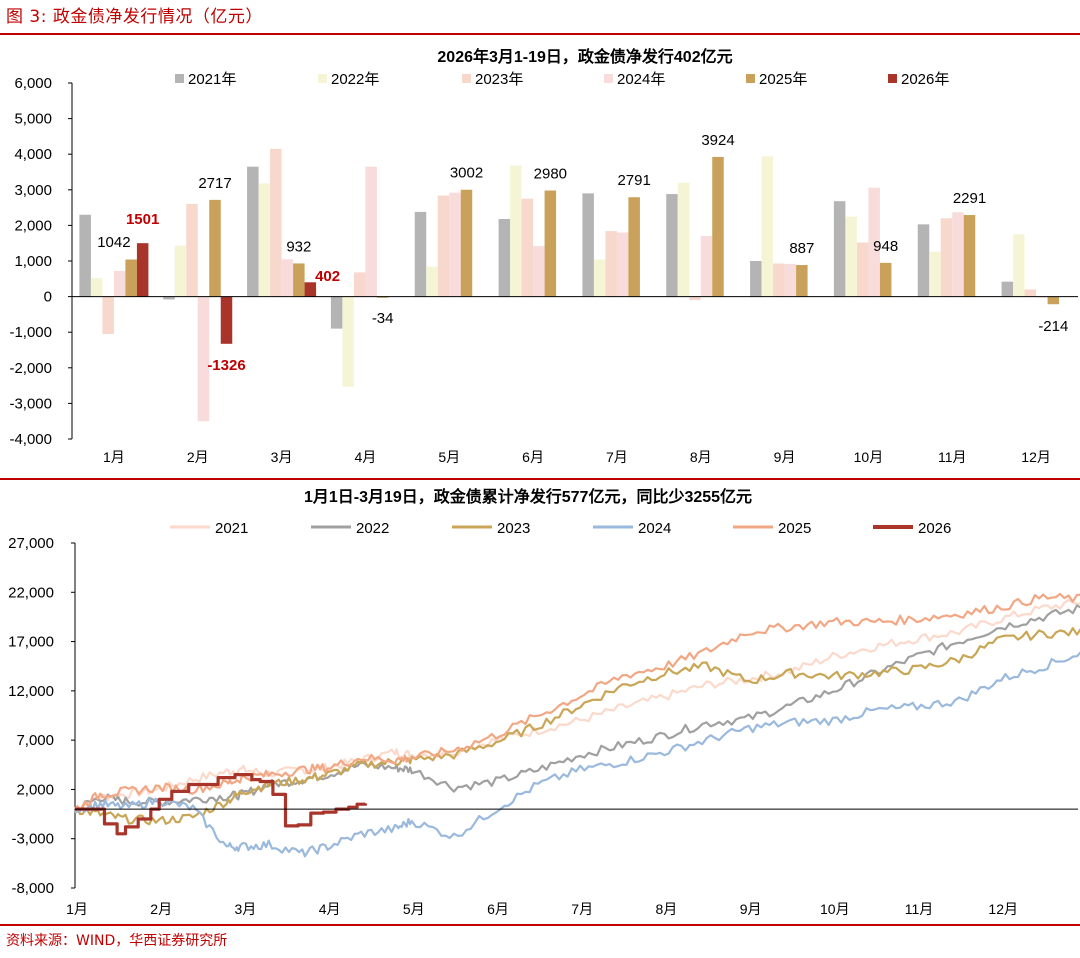  What do you see at coordinates (33, 83) in the screenshot?
I see `bar-y-tick-label: 6,000` at bounding box center [33, 83].